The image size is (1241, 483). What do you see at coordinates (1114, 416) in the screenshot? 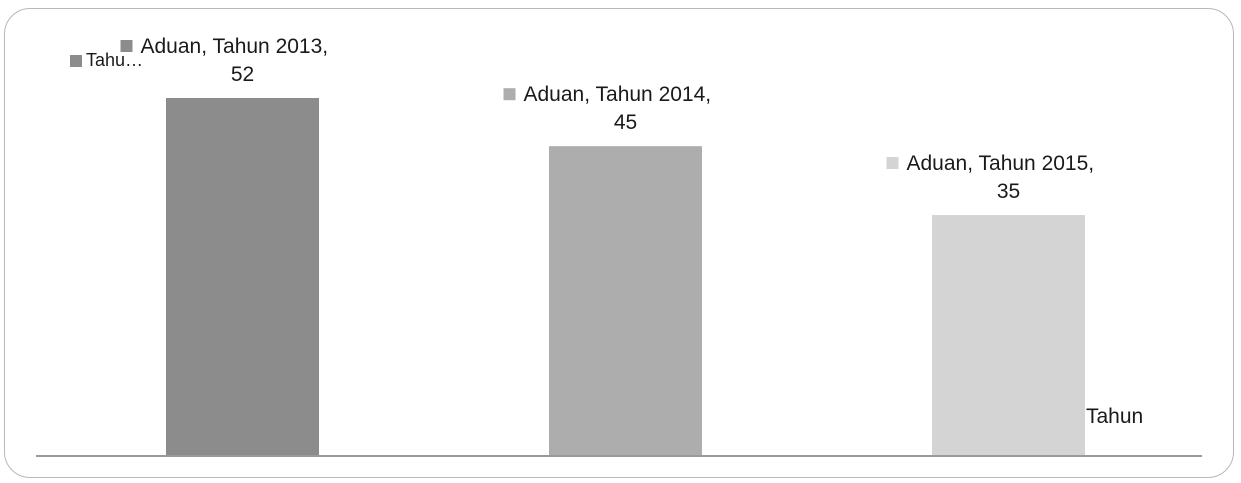
I see `x-axis-title: Tahun` at bounding box center [1114, 416].